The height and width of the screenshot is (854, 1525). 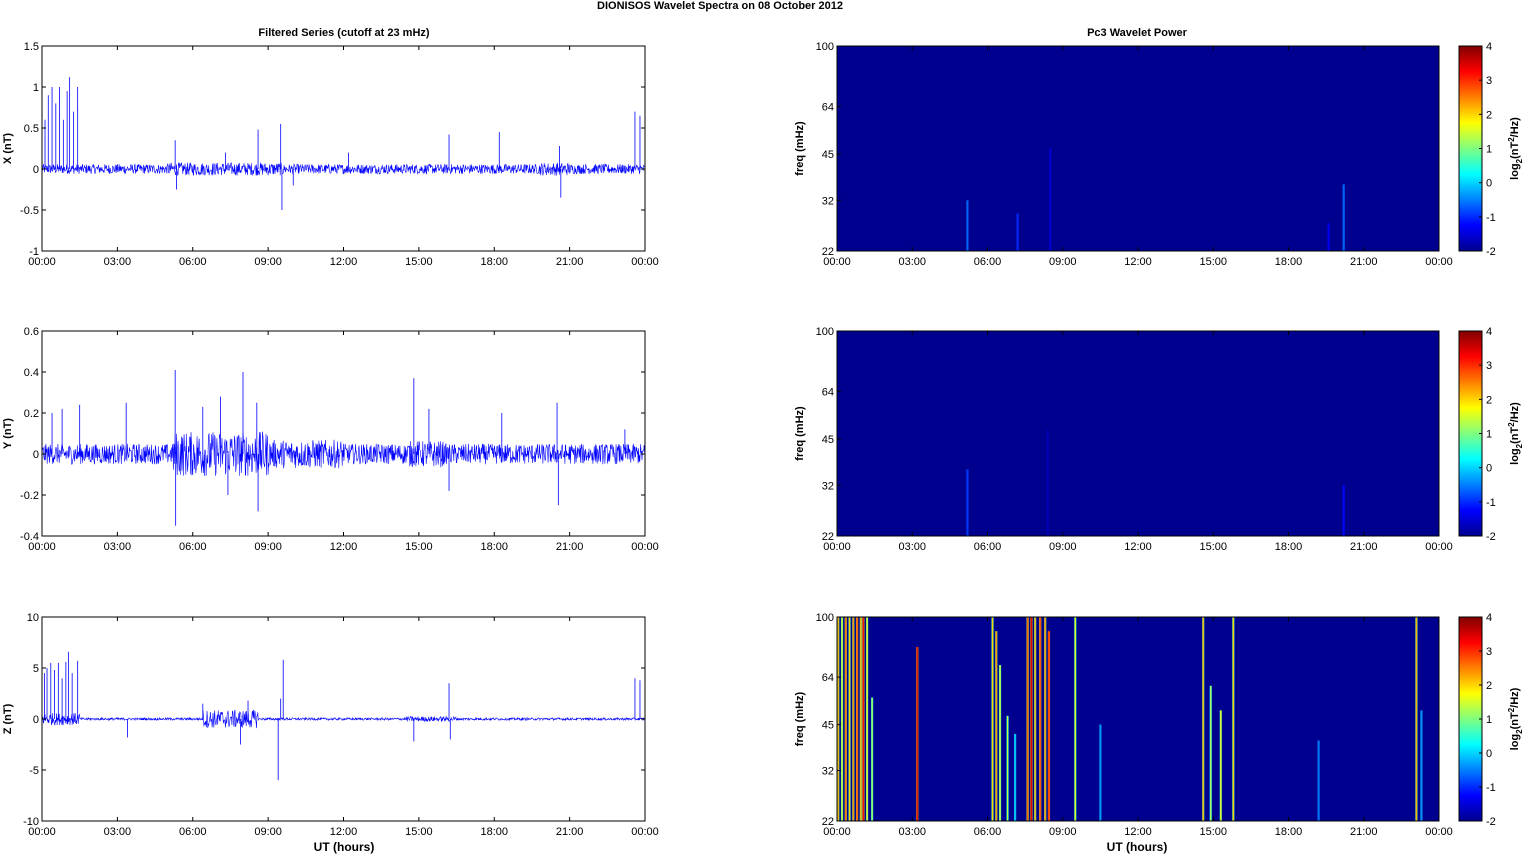 What do you see at coordinates (1489, 332) in the screenshot?
I see `spectrum-y-colorbar-tick-label: 4` at bounding box center [1489, 332].